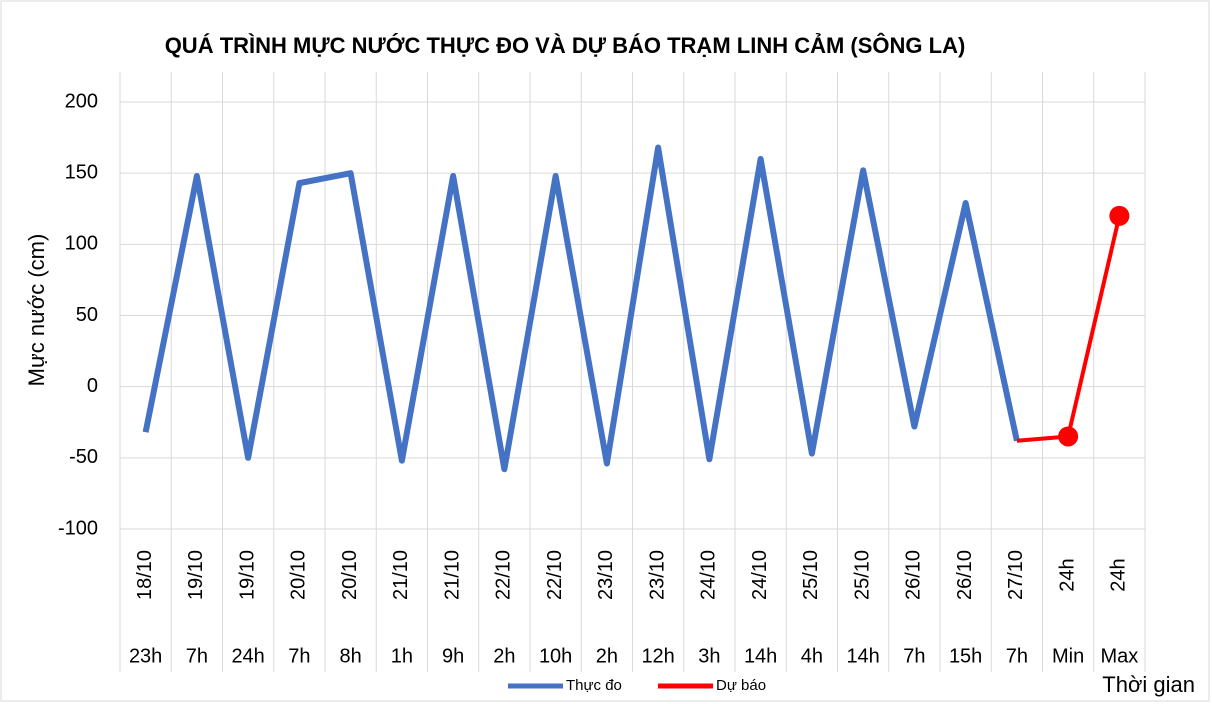  Describe the element at coordinates (1148, 684) in the screenshot. I see `x-axis-title: Thời gian` at that location.